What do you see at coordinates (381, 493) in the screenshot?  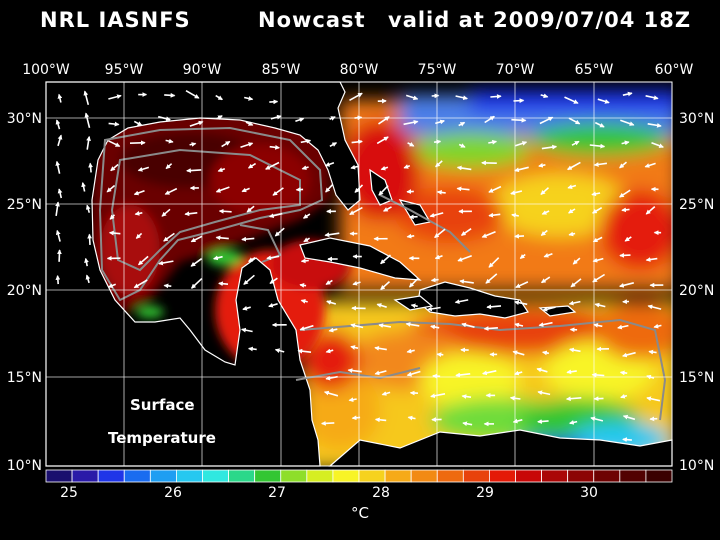 I see `colorbar-tick-label: 28` at bounding box center [381, 493].